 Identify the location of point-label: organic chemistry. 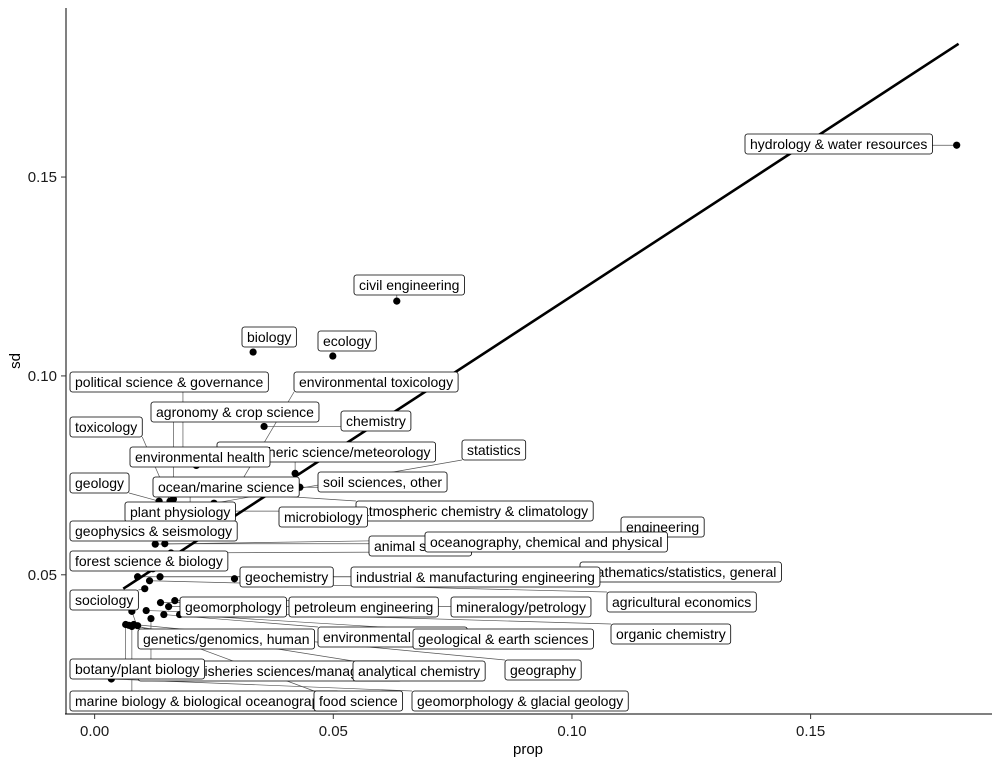
(671, 634).